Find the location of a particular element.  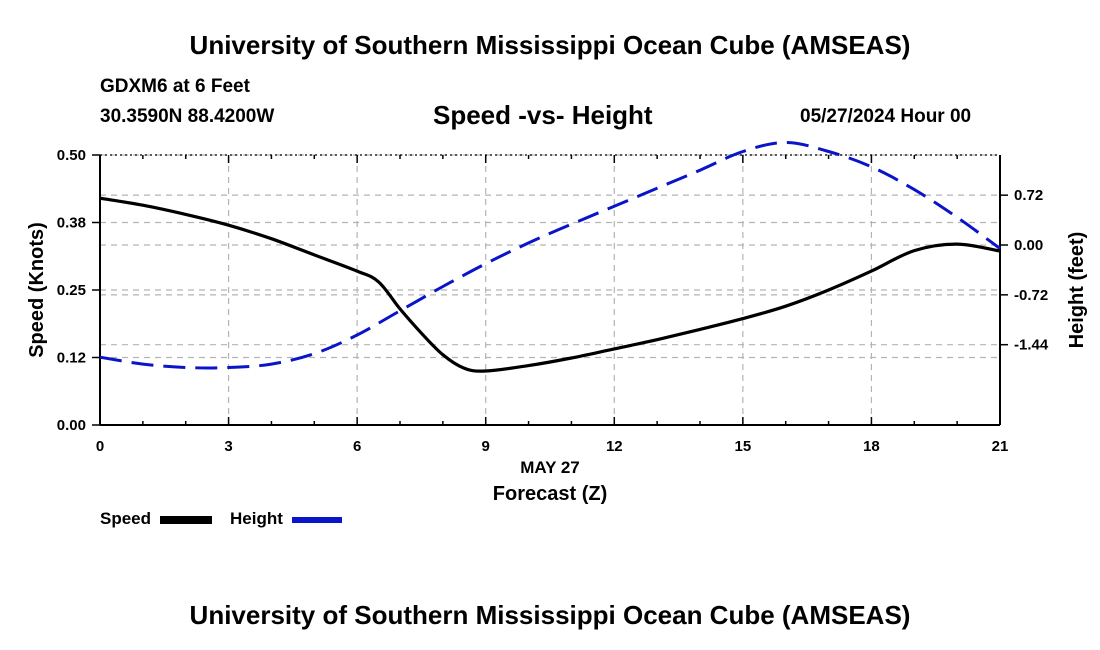

x-axis-title: Forecast (Z) is located at coordinates (550, 494).